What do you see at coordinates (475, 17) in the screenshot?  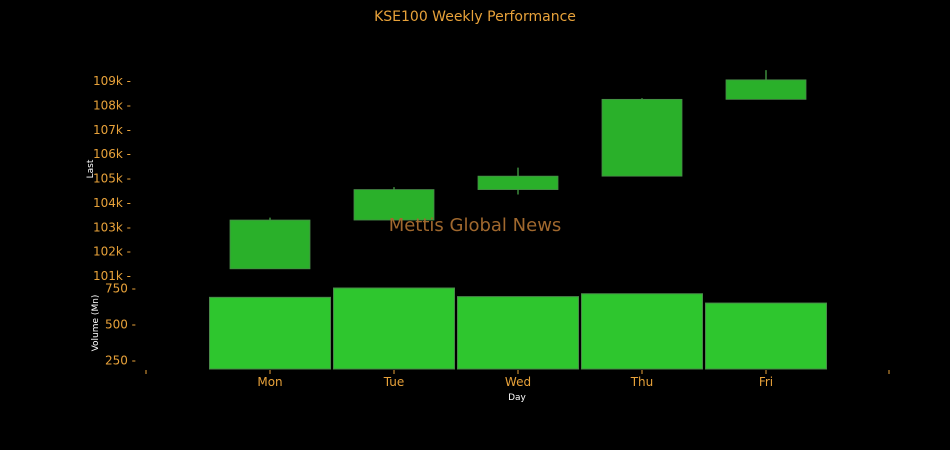 I see `chart-title: KSE100 Weekly Performance` at bounding box center [475, 17].